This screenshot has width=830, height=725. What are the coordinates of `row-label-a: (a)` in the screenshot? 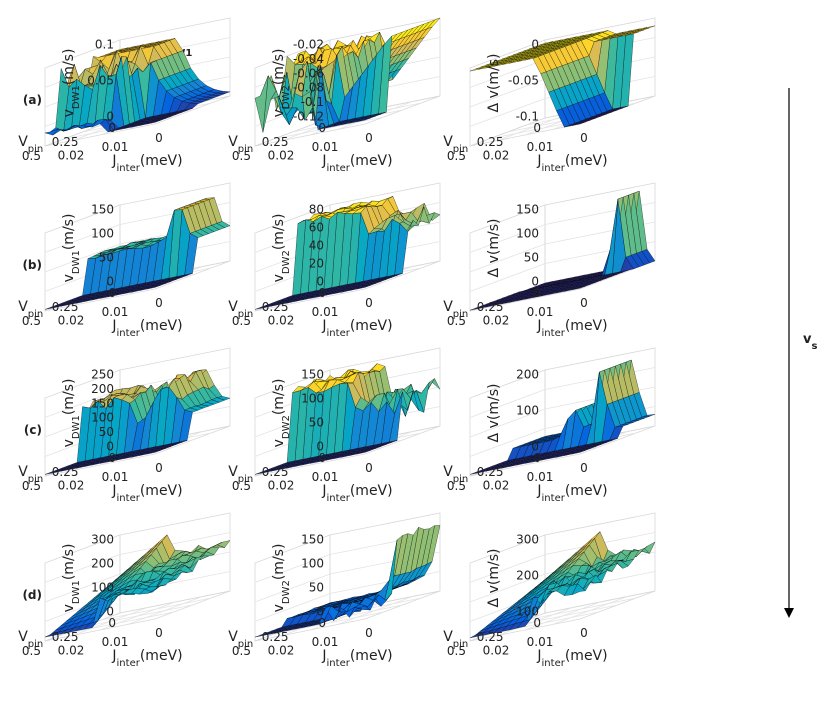 It's located at (32, 100).